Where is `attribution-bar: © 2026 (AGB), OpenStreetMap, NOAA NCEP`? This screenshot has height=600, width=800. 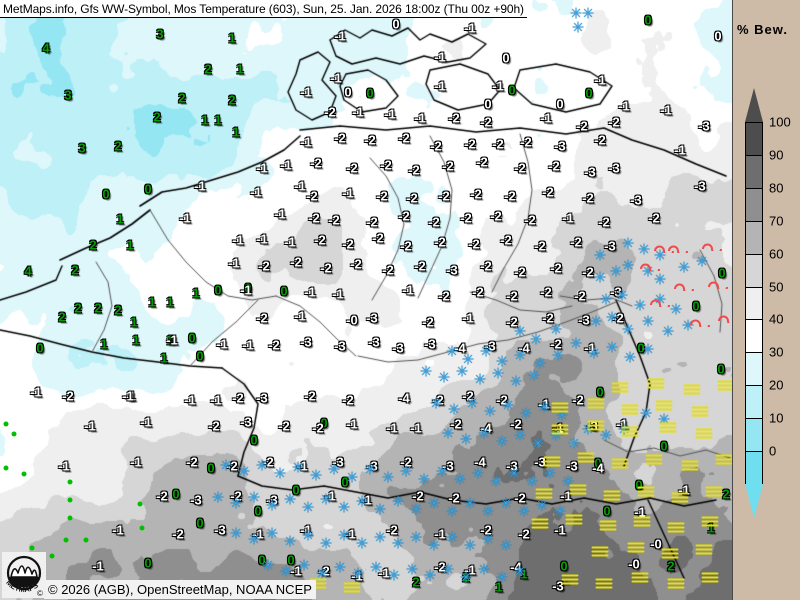
attribution-bar: © 2026 (AGB), OpenStreetMap, NOAA NCEP is located at coordinates (180, 589).